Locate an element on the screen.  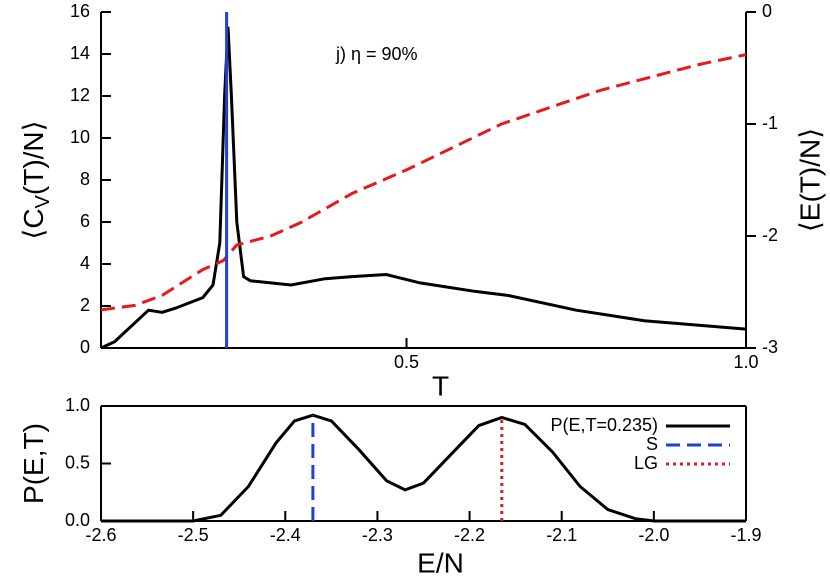
annotation: j) η = 90% is located at coordinates (376, 54).